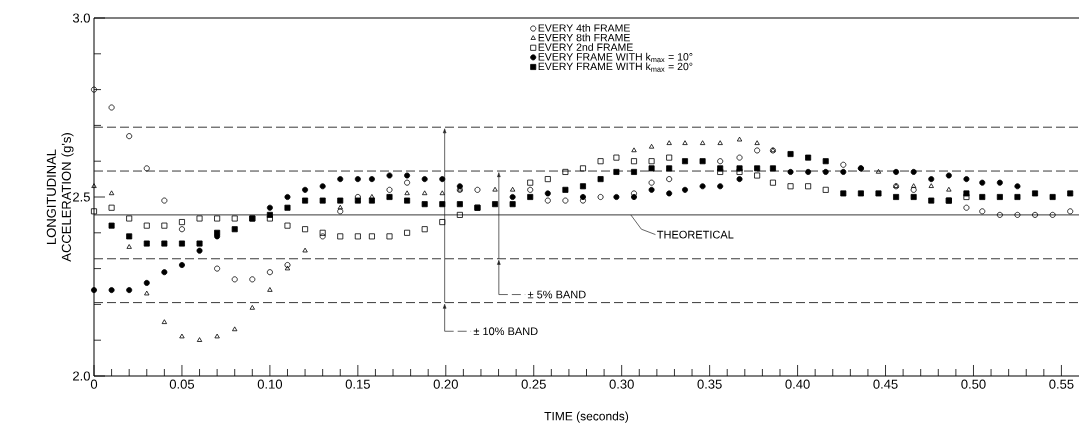 The width and height of the screenshot is (1090, 437). I want to click on legend-label: ± 5% BAND, so click(556, 294).